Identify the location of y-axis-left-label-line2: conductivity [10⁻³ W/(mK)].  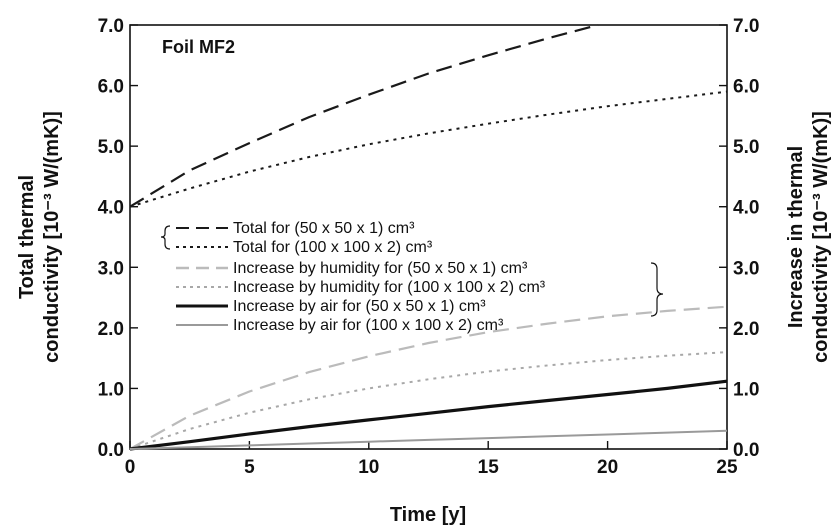
(52, 237).